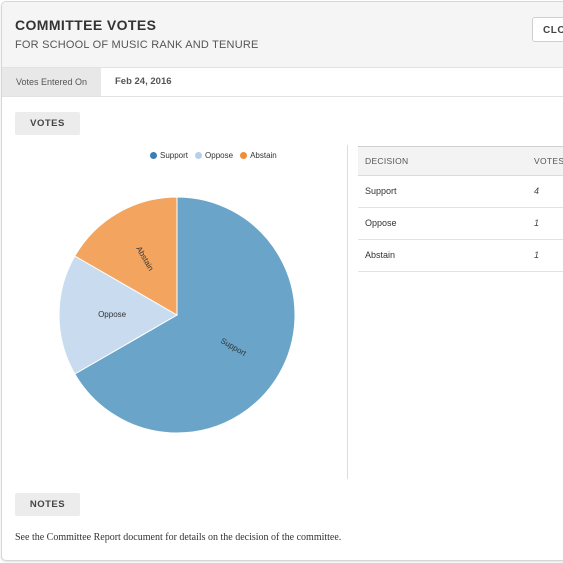 This screenshot has width=563, height=563. Describe the element at coordinates (460, 224) in the screenshot. I see `table-row: Oppose 1` at that location.